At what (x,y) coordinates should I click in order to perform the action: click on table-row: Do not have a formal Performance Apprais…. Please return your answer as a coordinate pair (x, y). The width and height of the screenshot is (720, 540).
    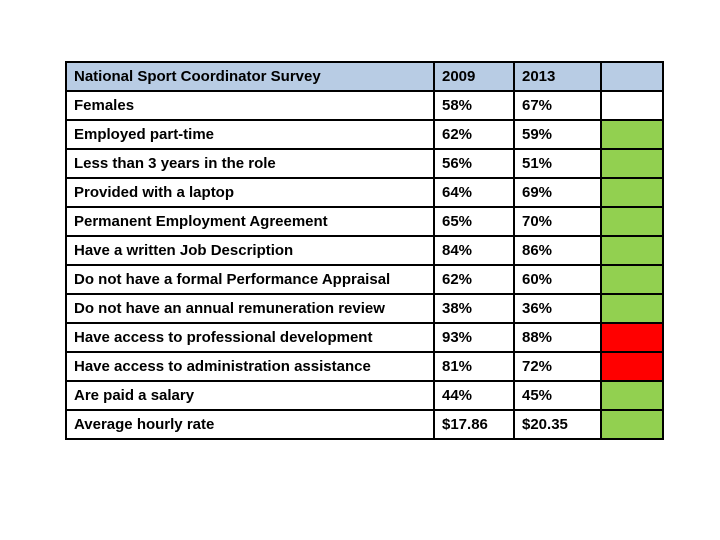
    Looking at the image, I should click on (364, 279).